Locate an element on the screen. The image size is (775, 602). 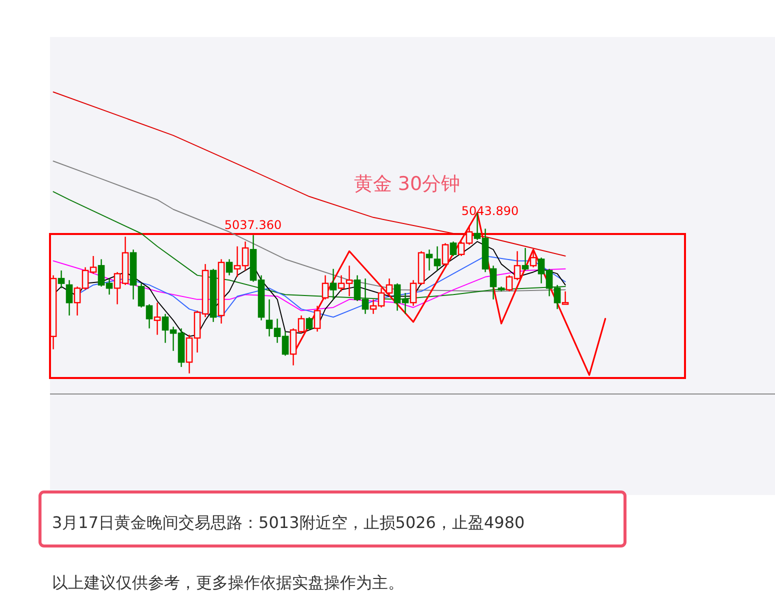
text: 以上建议仅供参考，更多操作依据实盘操作为主。 is located at coordinates (228, 582).